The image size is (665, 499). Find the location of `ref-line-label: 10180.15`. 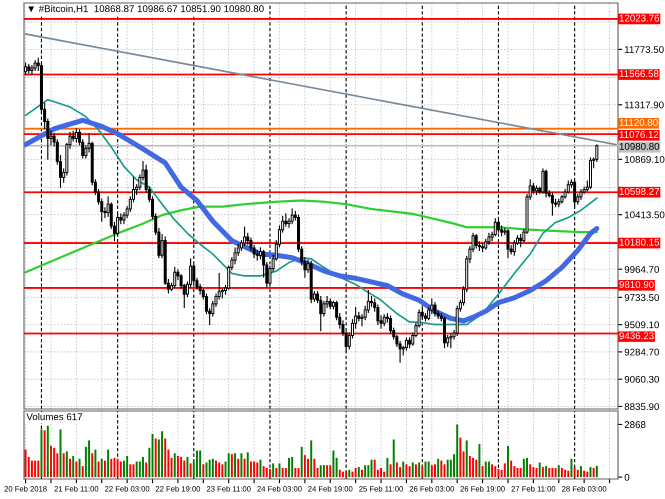

ref-line-label: 10180.15 is located at coordinates (640, 242).